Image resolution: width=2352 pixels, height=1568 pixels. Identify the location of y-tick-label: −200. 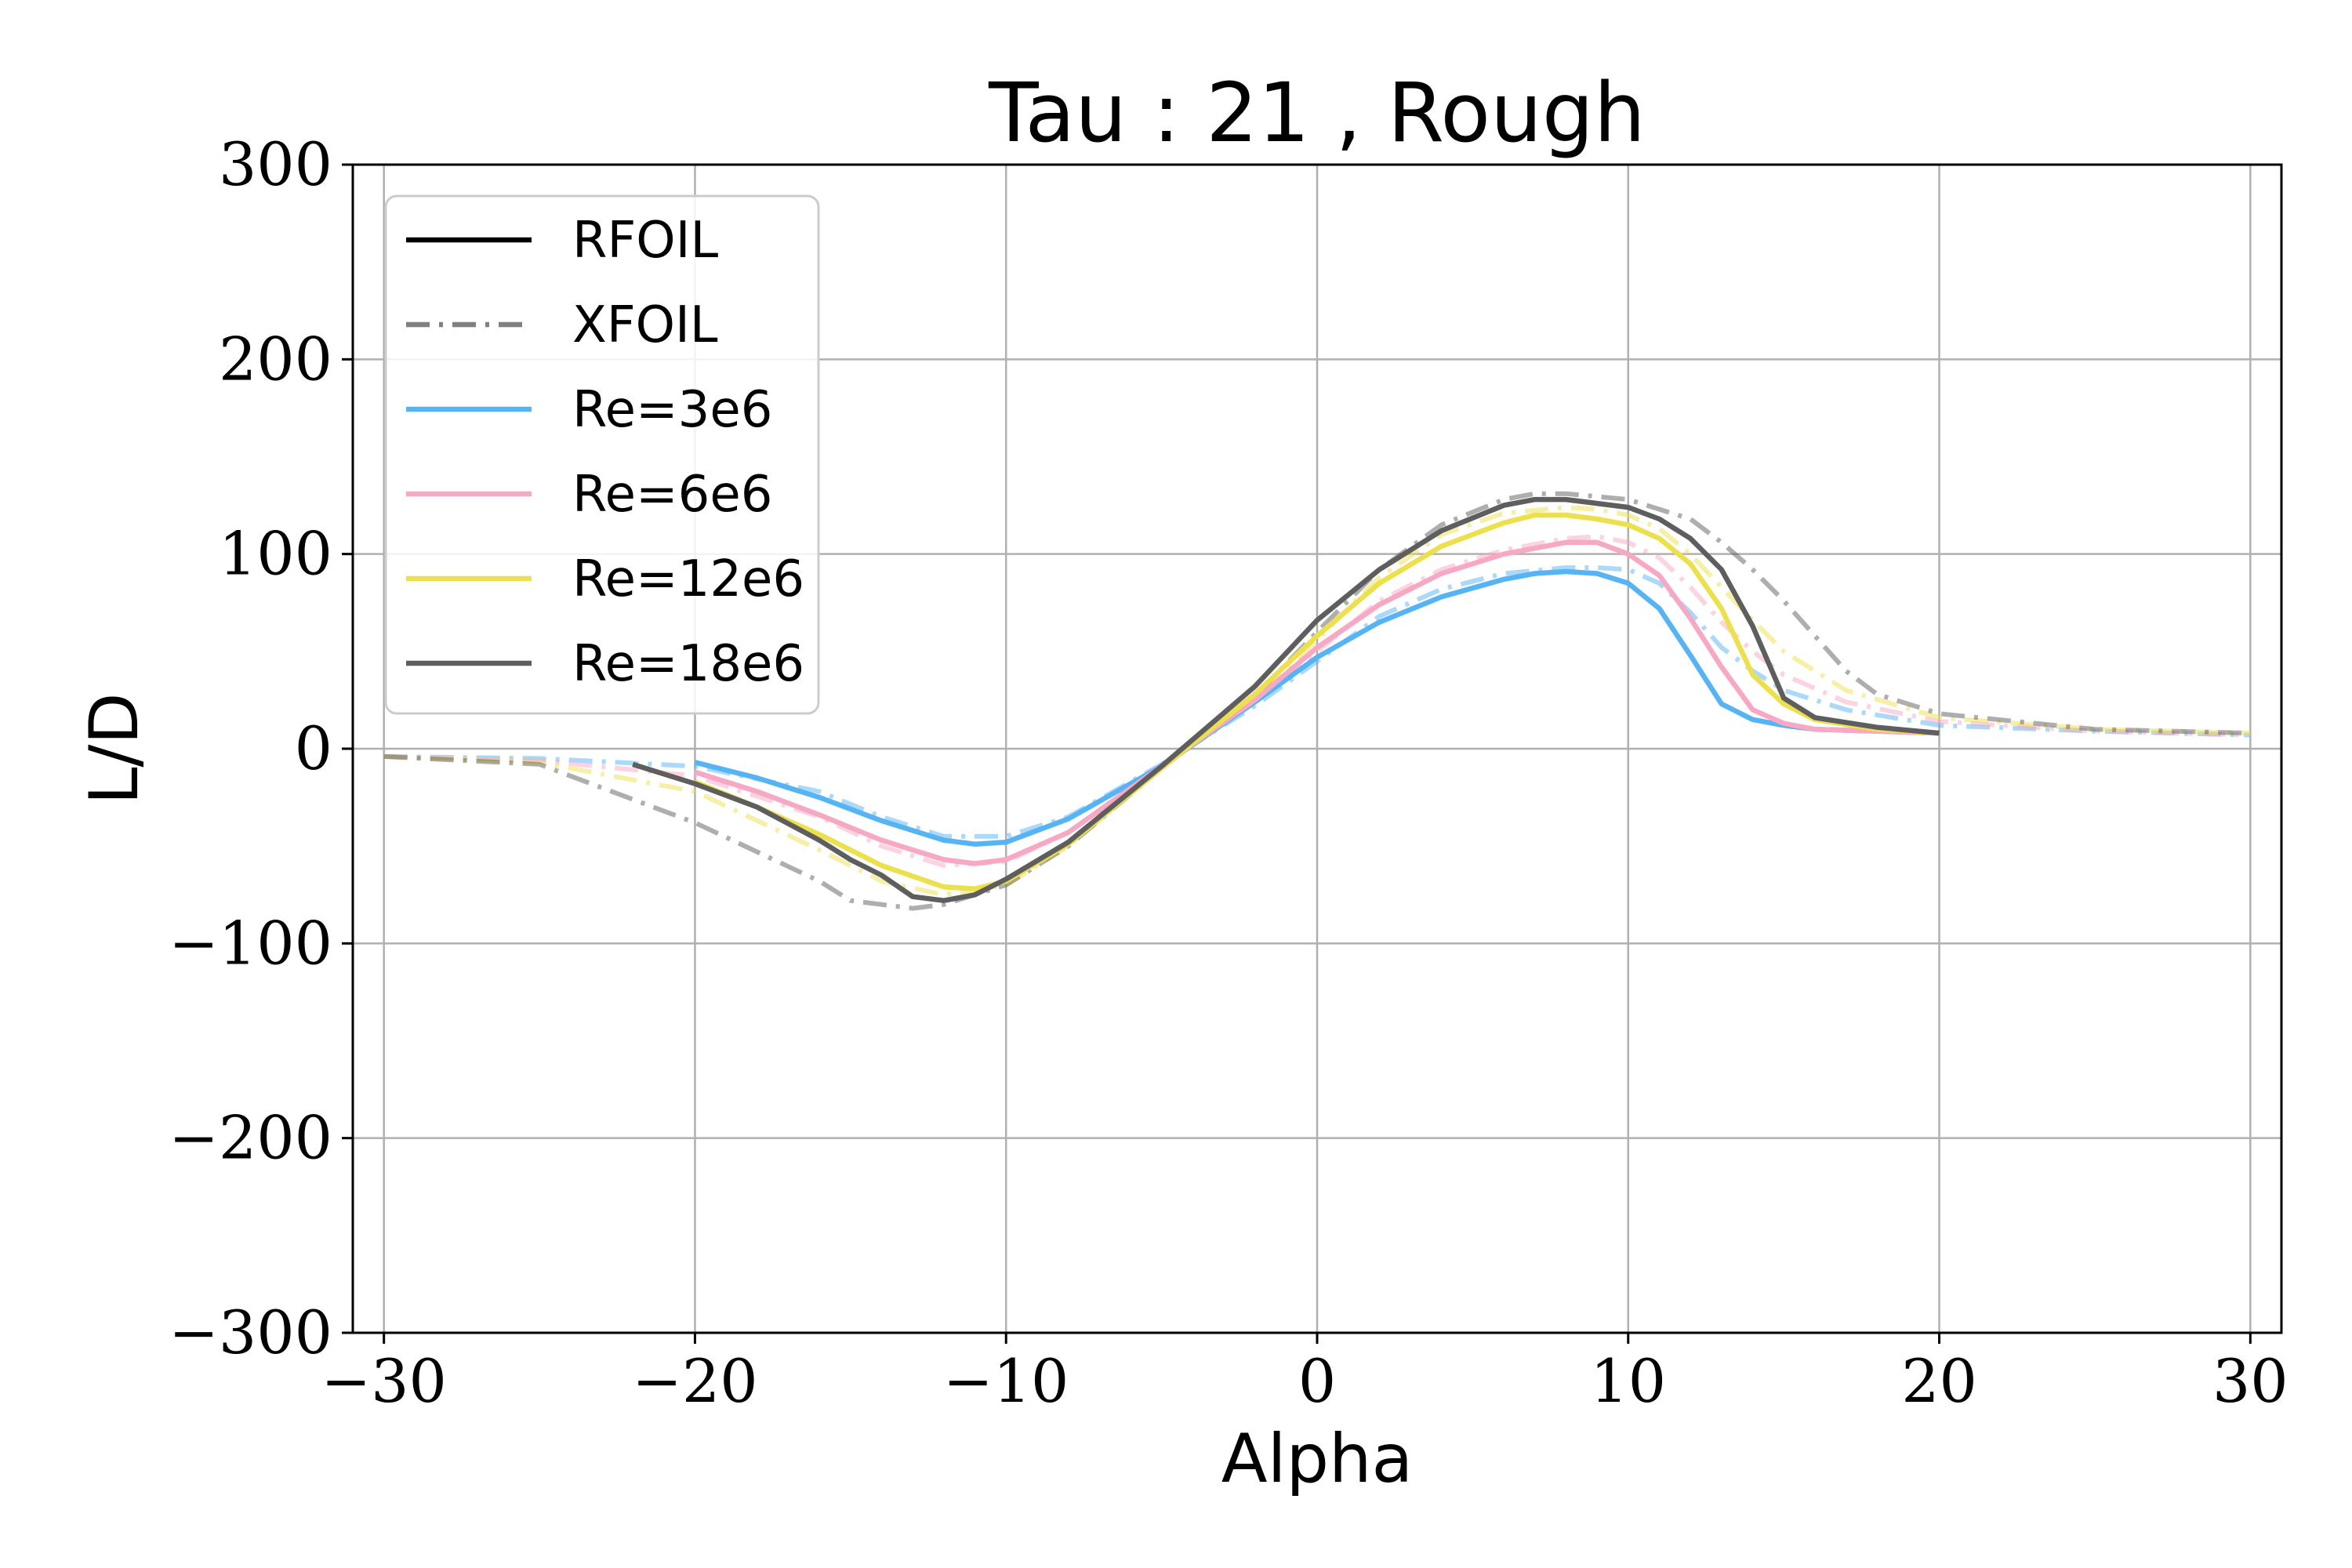
(250, 1138).